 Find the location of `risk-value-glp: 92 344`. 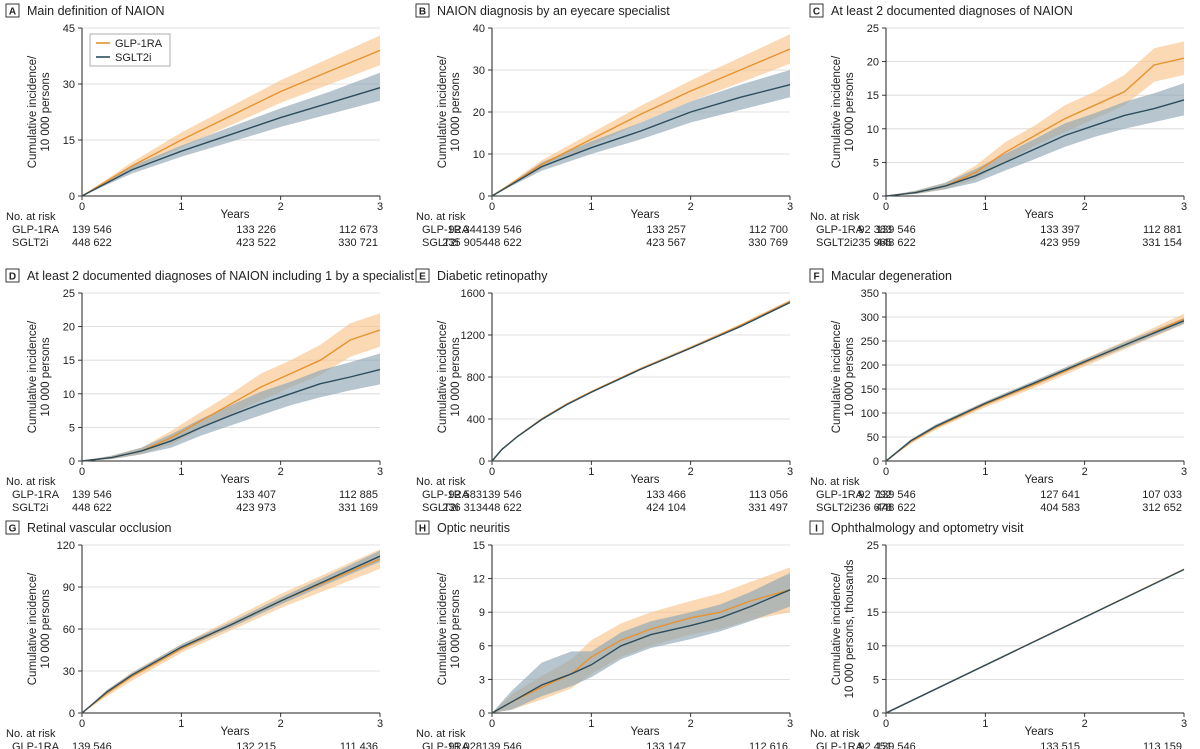

risk-value-glp: 92 344 is located at coordinates (465, 230).